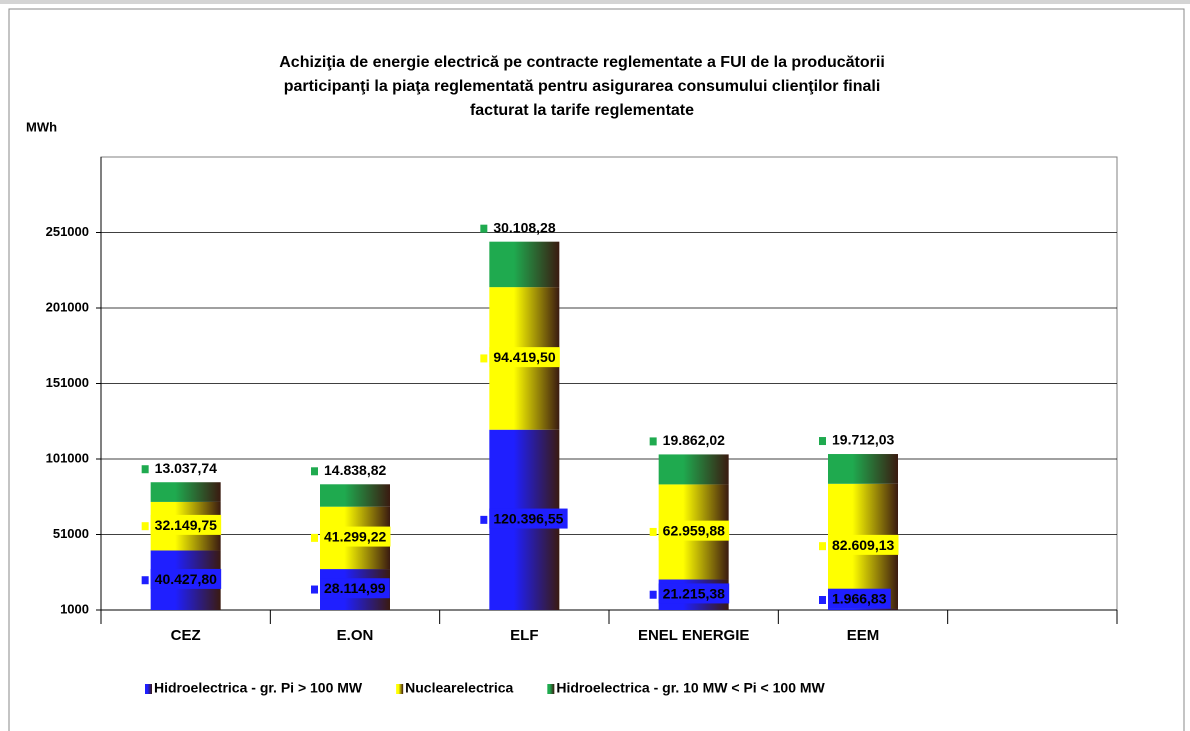 The width and height of the screenshot is (1190, 731). What do you see at coordinates (690, 688) in the screenshot?
I see `legend-label: Hidroelectrica - gr. 10 MW < Pi < 100 MW` at bounding box center [690, 688].